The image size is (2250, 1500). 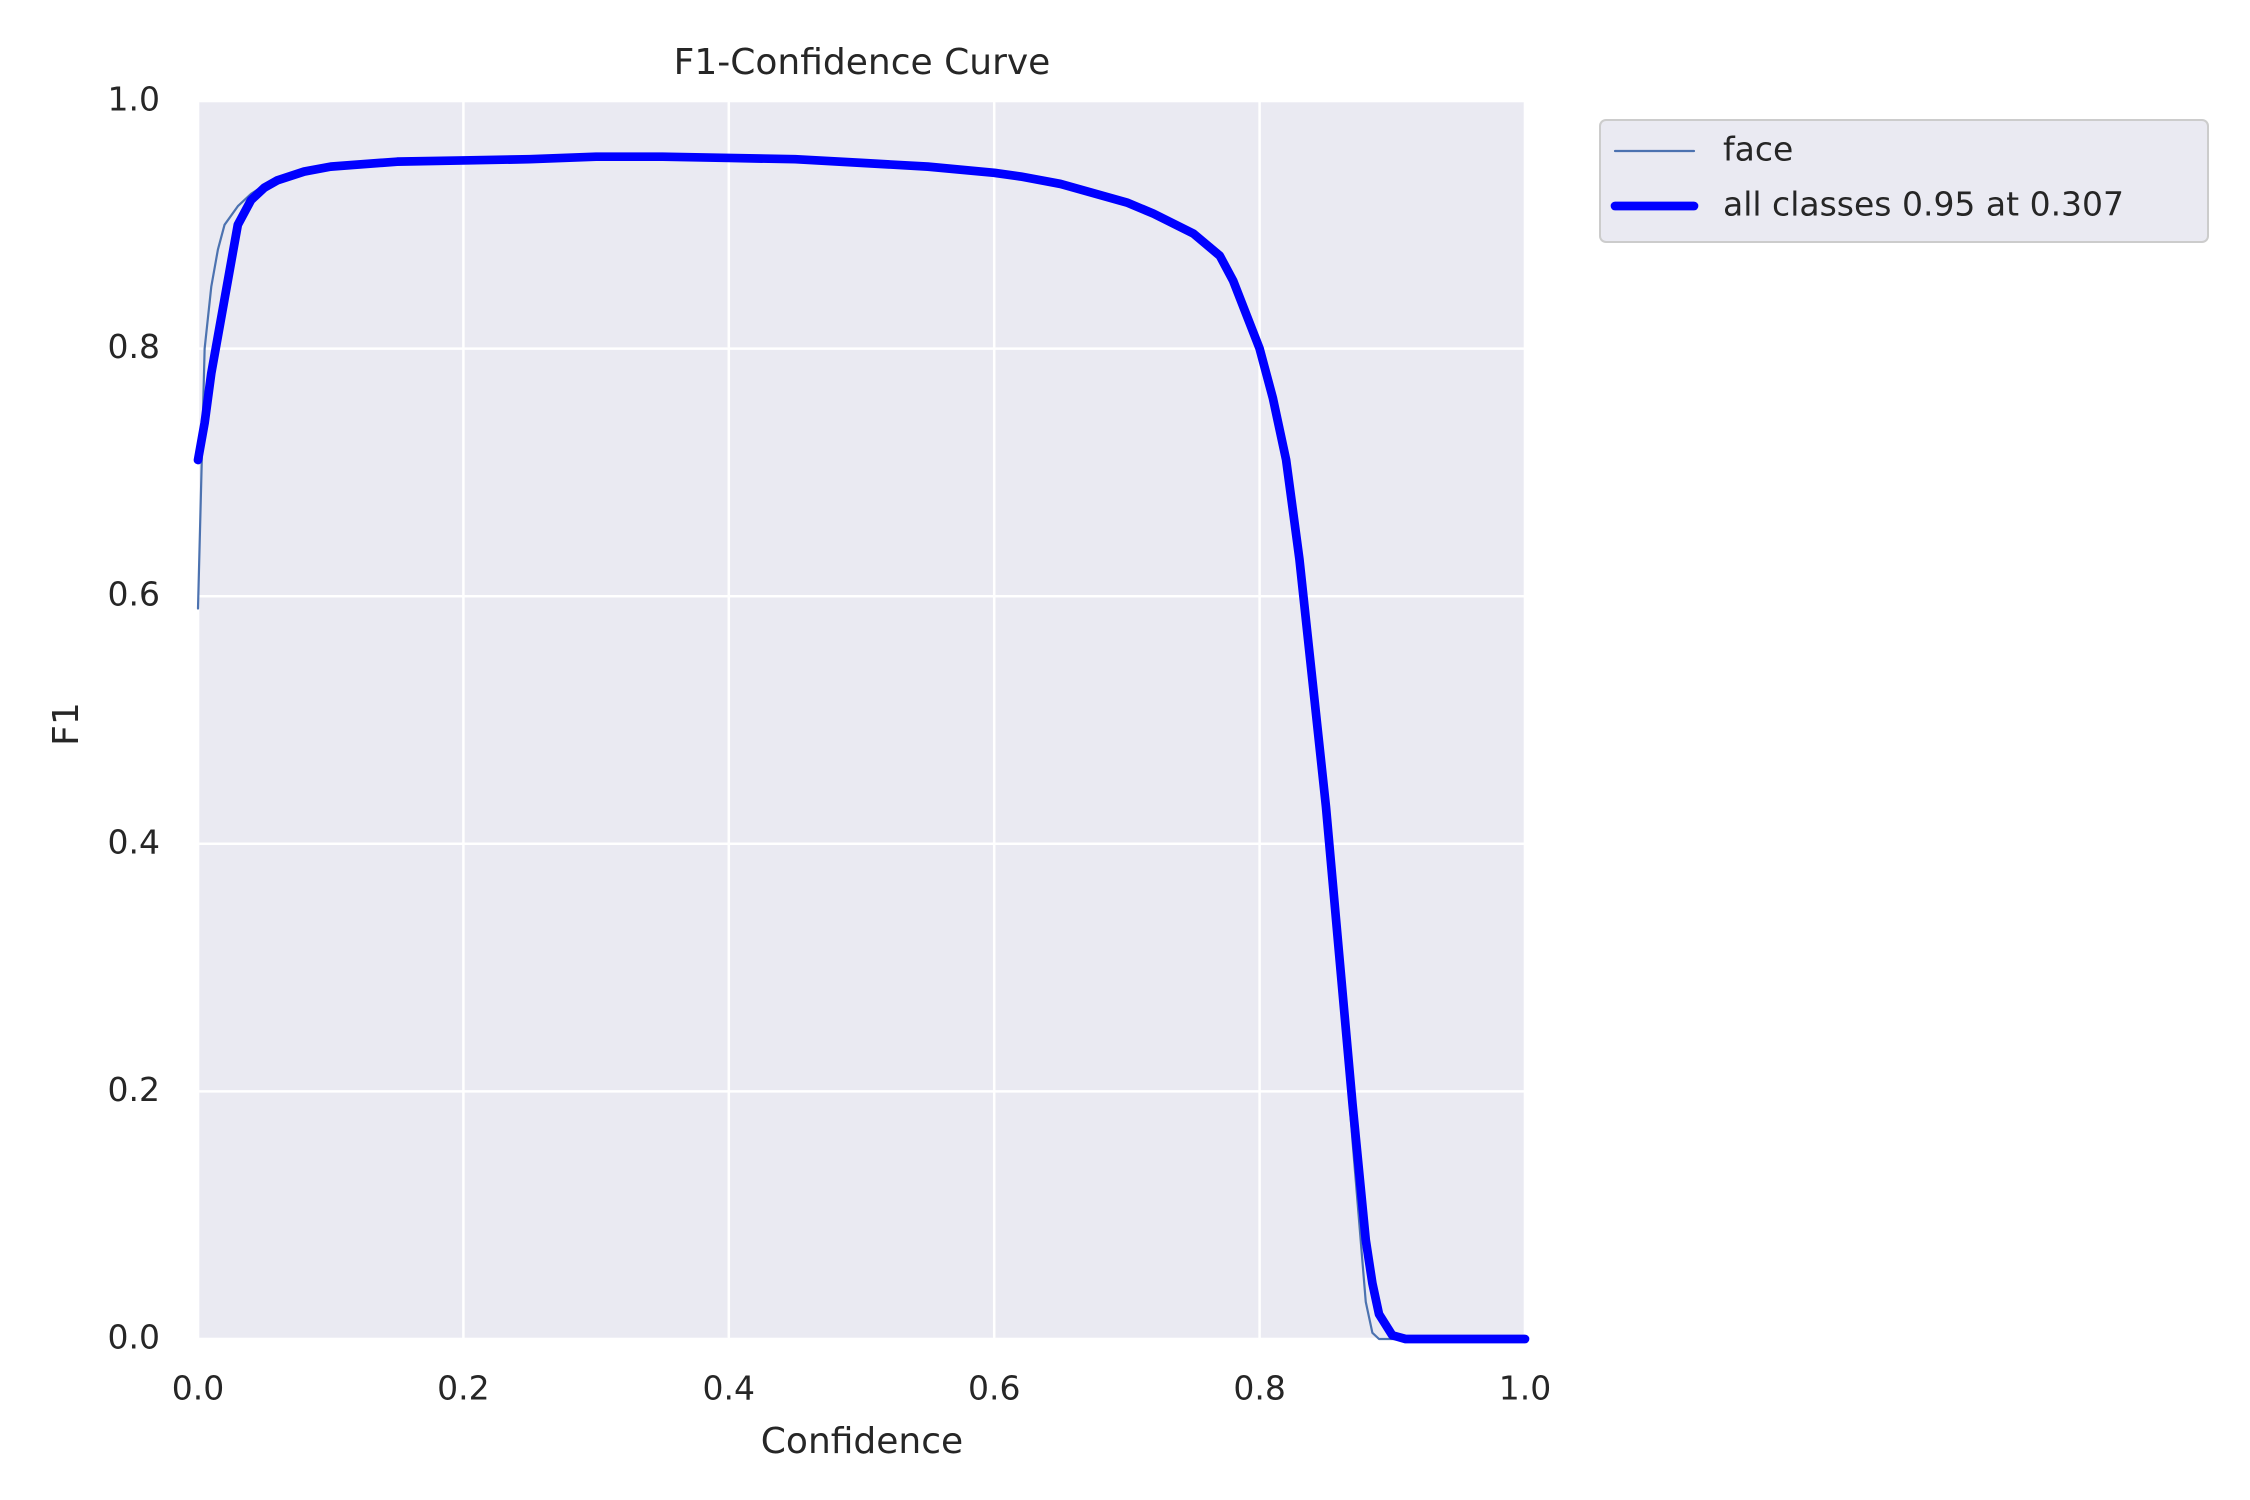 What do you see at coordinates (134, 346) in the screenshot?
I see `y-tick-label: 0.8` at bounding box center [134, 346].